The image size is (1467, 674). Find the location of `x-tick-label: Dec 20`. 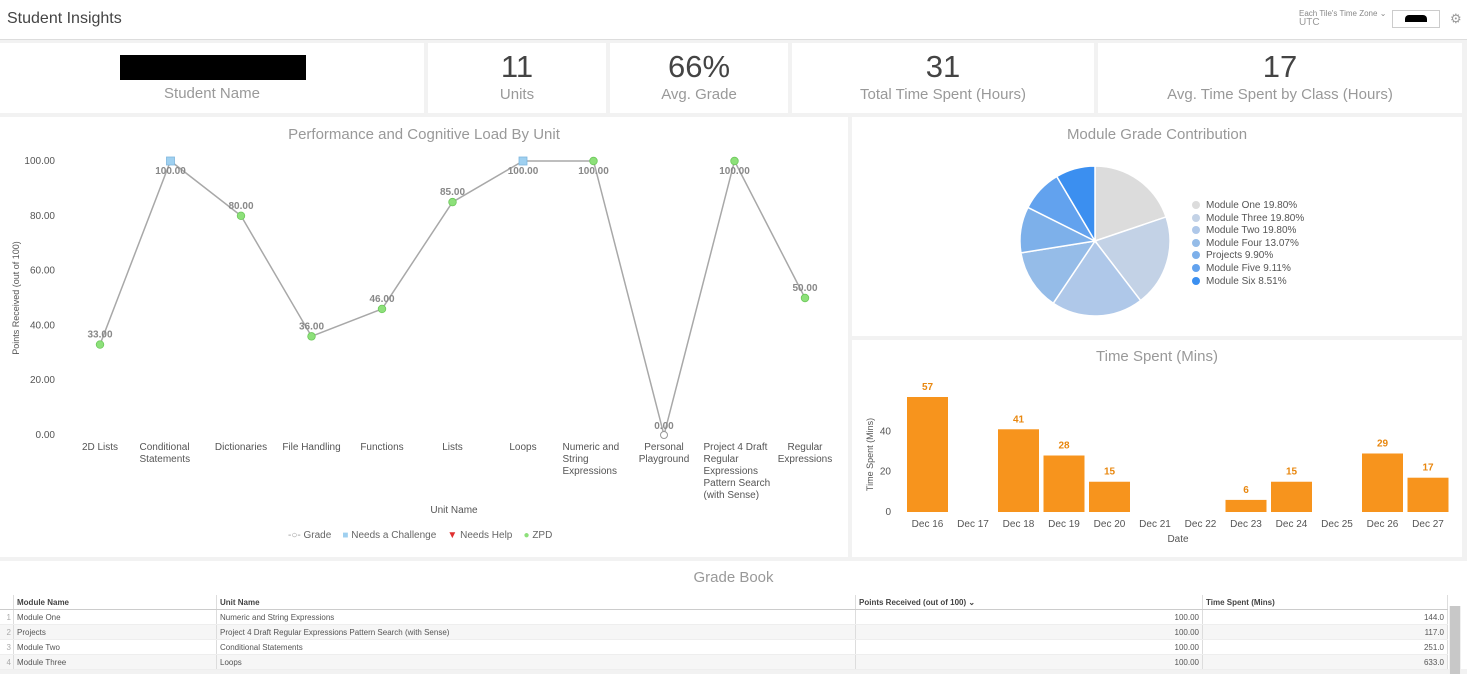

x-tick-label: Dec 20 is located at coordinates (1110, 524).